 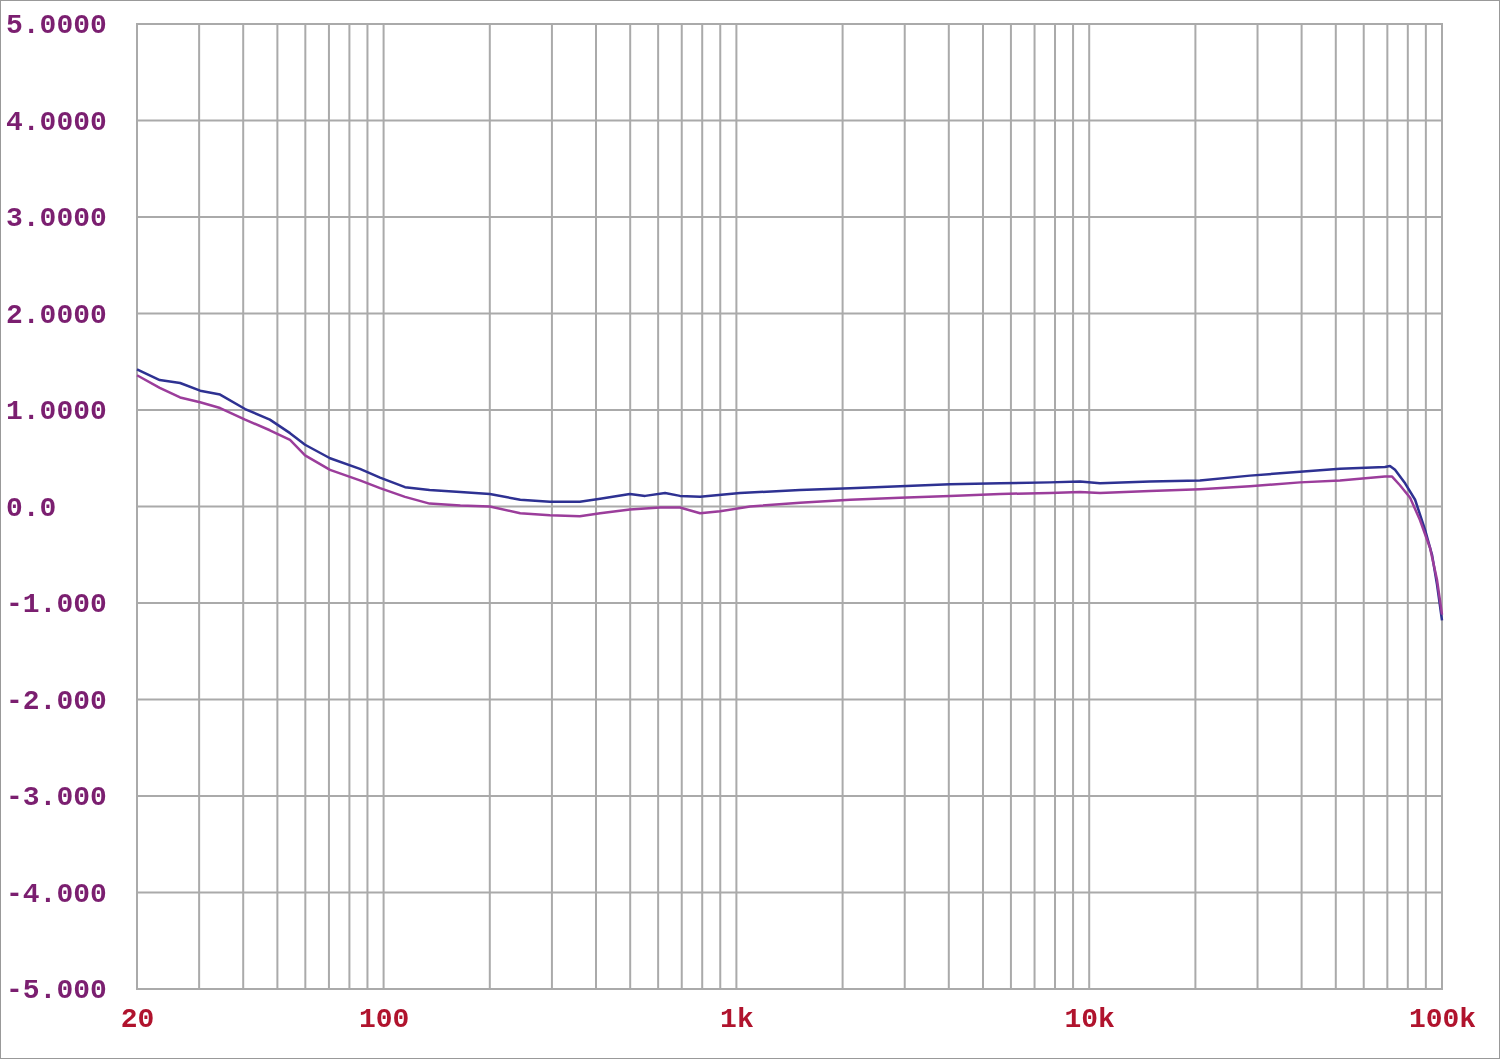 I want to click on y-tick-label: -2.000, so click(x=56, y=701).